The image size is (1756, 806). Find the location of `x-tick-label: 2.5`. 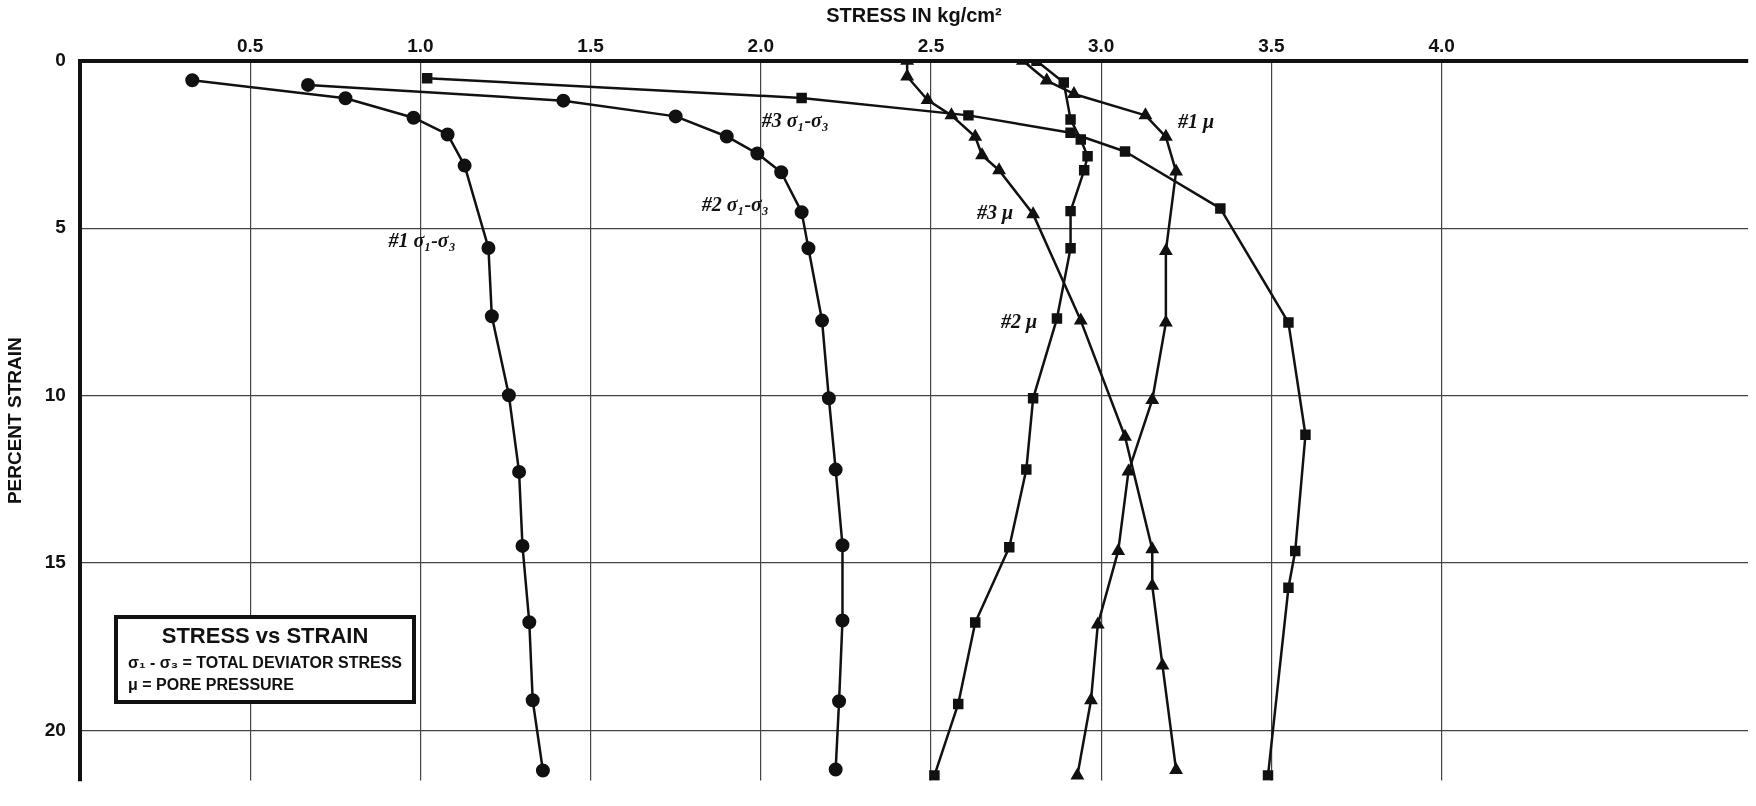

x-tick-label: 2.5 is located at coordinates (931, 45).